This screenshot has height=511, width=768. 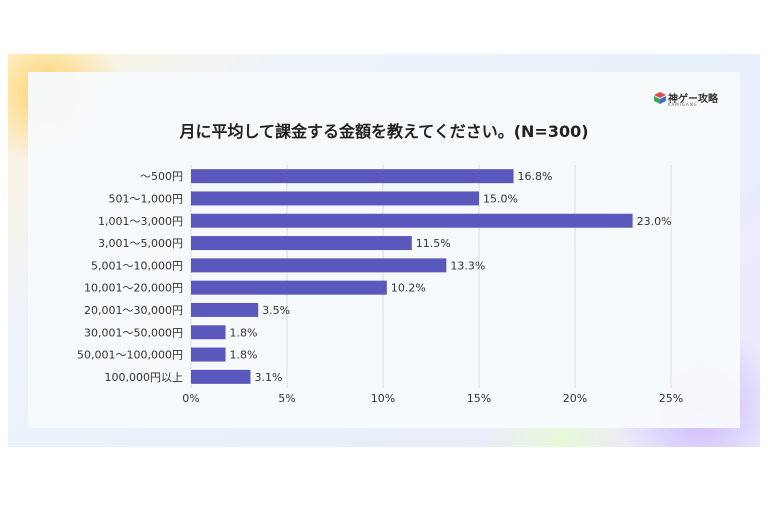 I want to click on x-tick-label-1: 5%, so click(x=286, y=398).